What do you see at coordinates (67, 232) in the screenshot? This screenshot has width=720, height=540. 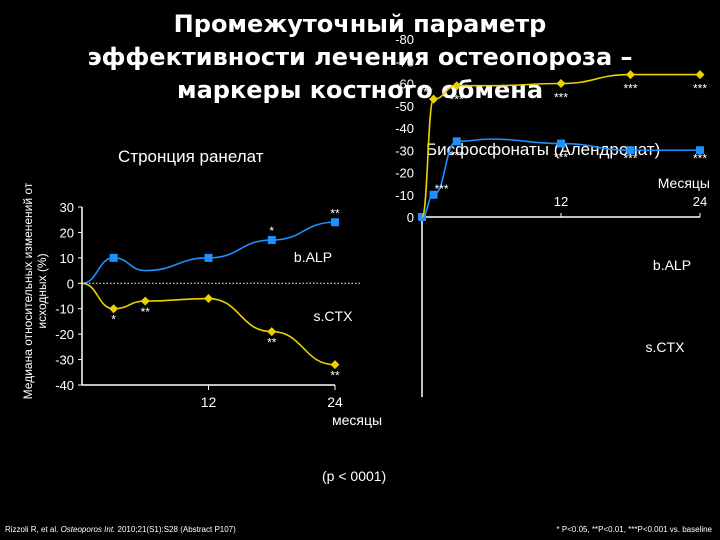 I see `left-y-tick-label: 20` at bounding box center [67, 232].